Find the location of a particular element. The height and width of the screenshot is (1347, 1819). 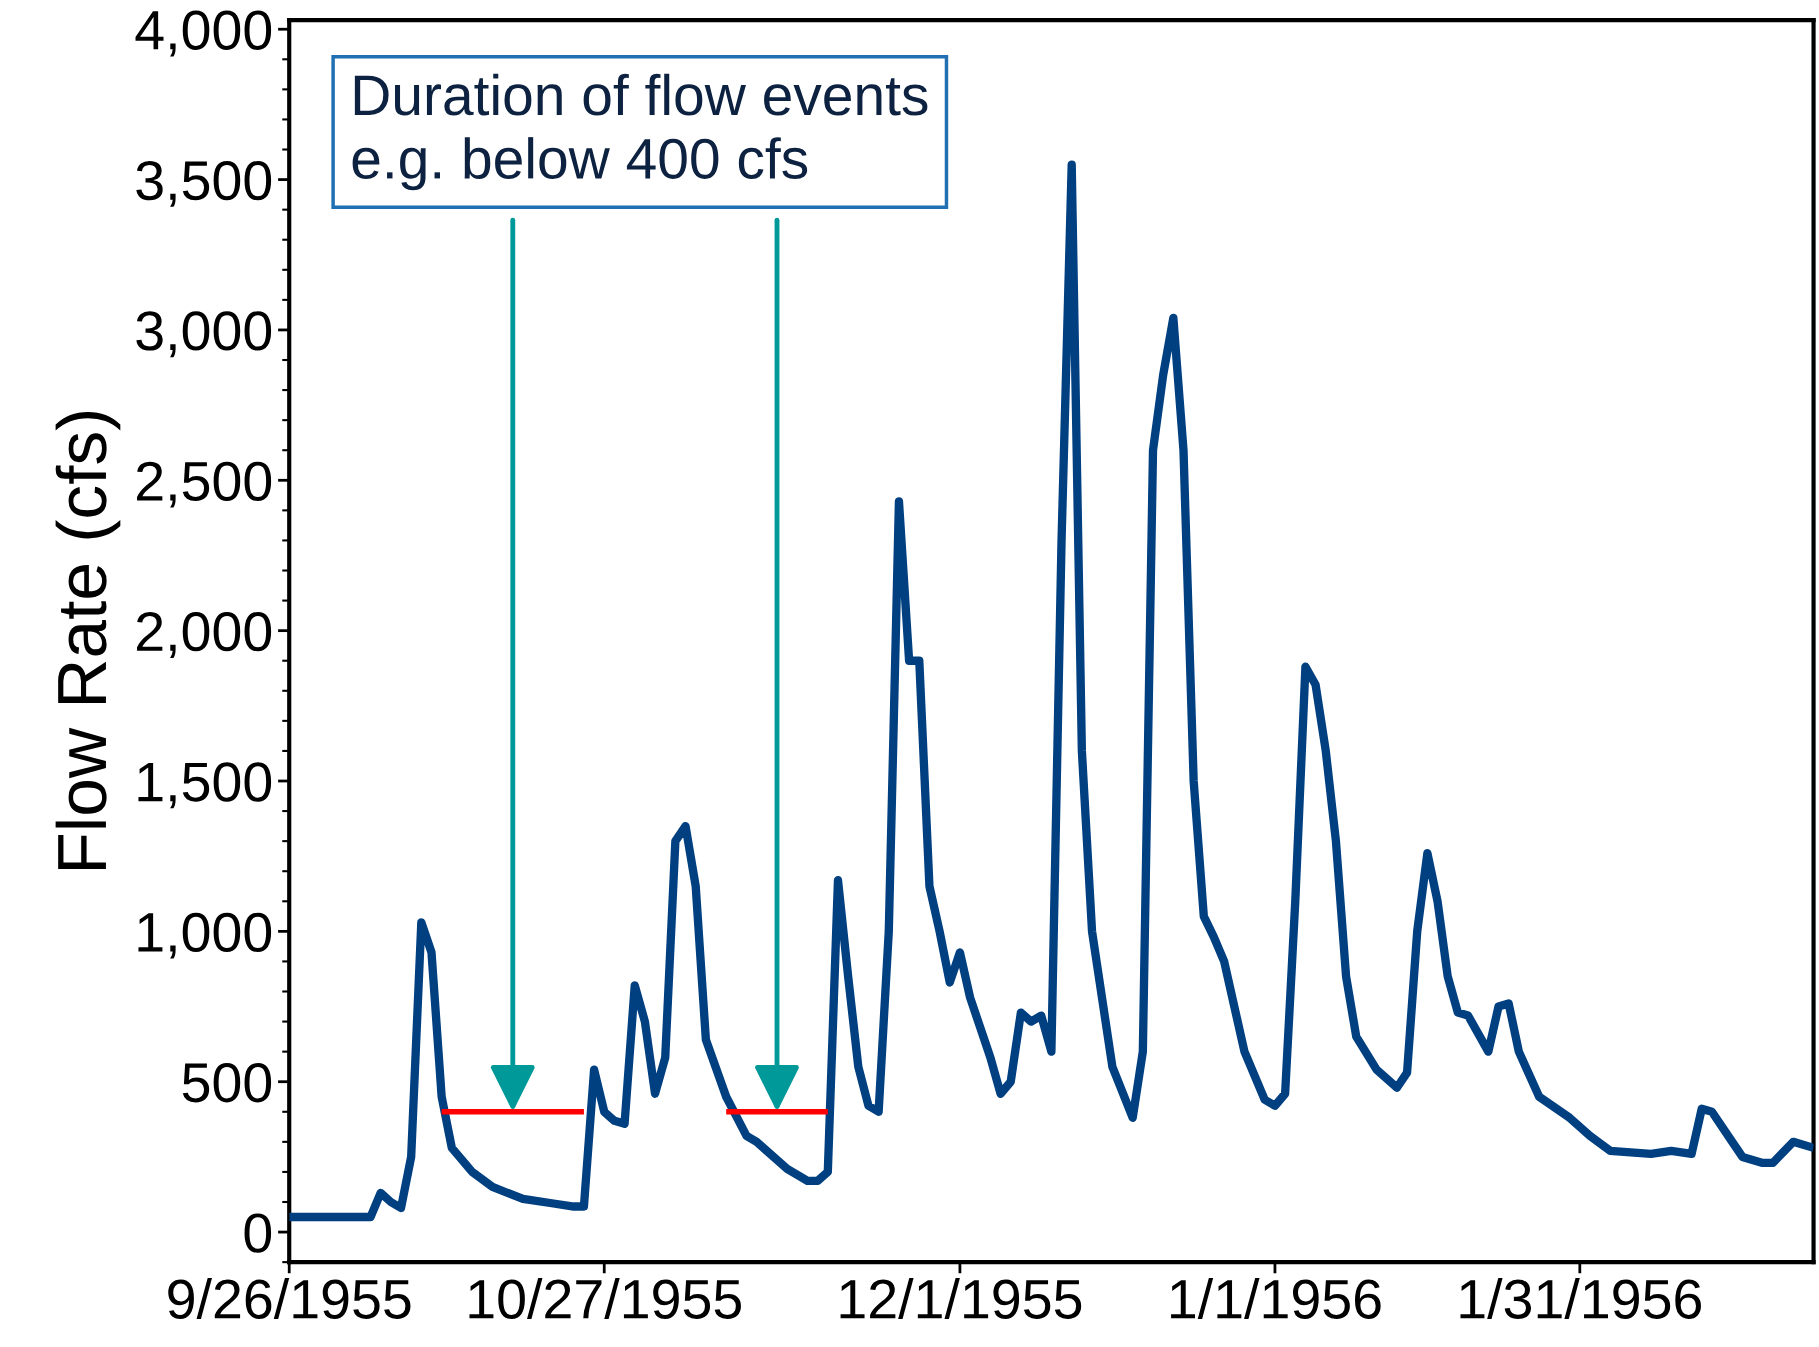

y-tick-label: 4,000 is located at coordinates (203, 33).